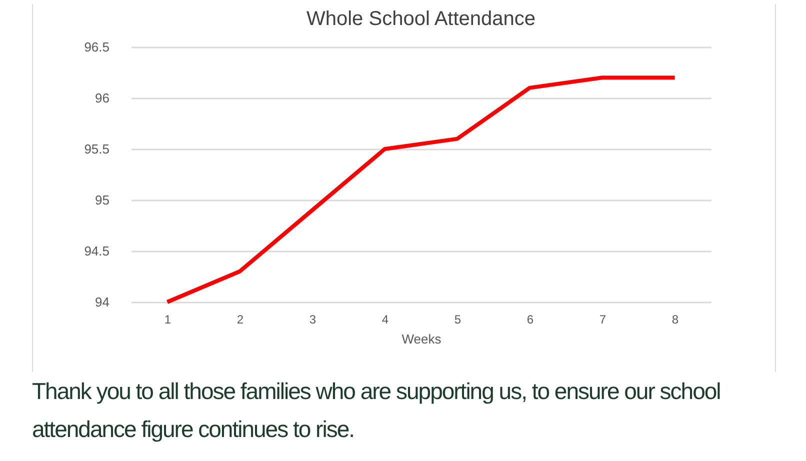 This screenshot has width=806, height=461. I want to click on x-tick-label: 3, so click(312, 319).